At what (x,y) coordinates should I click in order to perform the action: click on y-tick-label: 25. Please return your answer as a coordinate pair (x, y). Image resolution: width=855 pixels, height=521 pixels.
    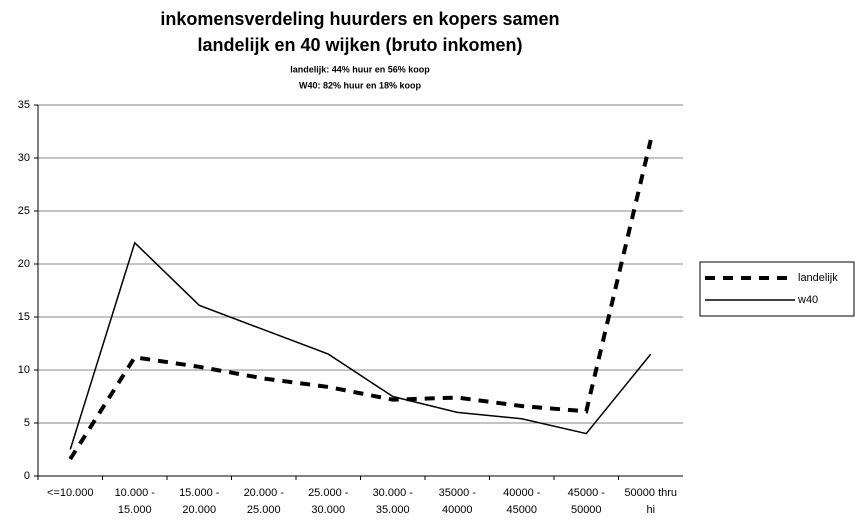
    Looking at the image, I should click on (24, 211).